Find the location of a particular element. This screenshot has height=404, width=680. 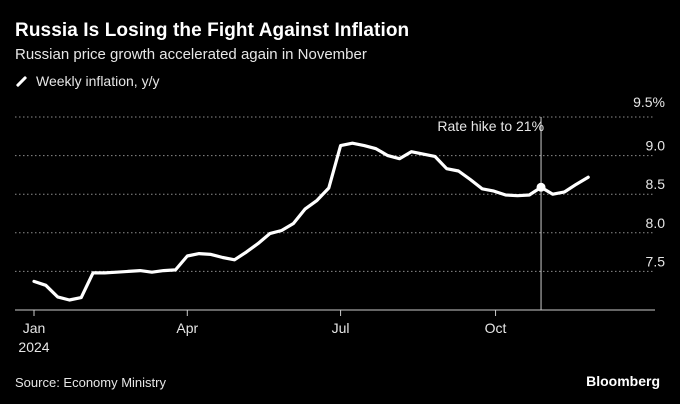

y-axis: 7.5 8.0 8.5 9.0 9.5% is located at coordinates (649, 181).